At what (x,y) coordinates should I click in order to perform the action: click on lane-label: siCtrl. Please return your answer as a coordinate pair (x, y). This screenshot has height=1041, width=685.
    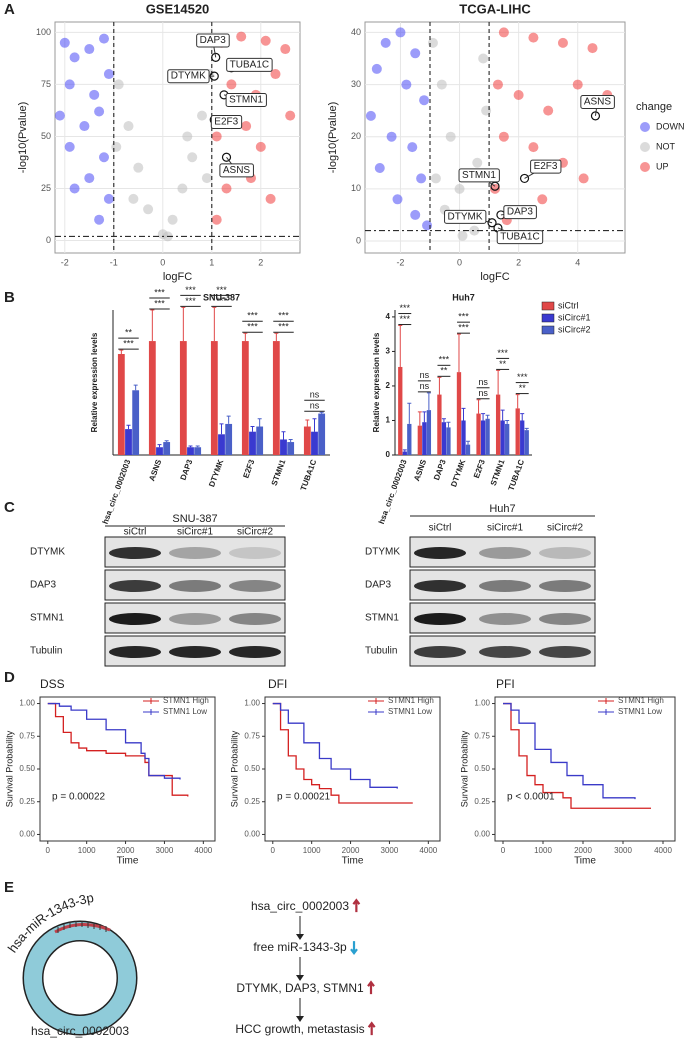
    Looking at the image, I should click on (135, 532).